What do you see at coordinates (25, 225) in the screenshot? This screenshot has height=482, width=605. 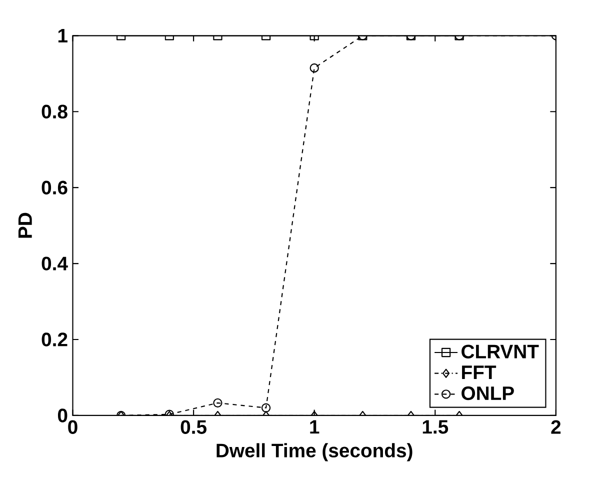 I see `y-axis-title: PD` at bounding box center [25, 225].